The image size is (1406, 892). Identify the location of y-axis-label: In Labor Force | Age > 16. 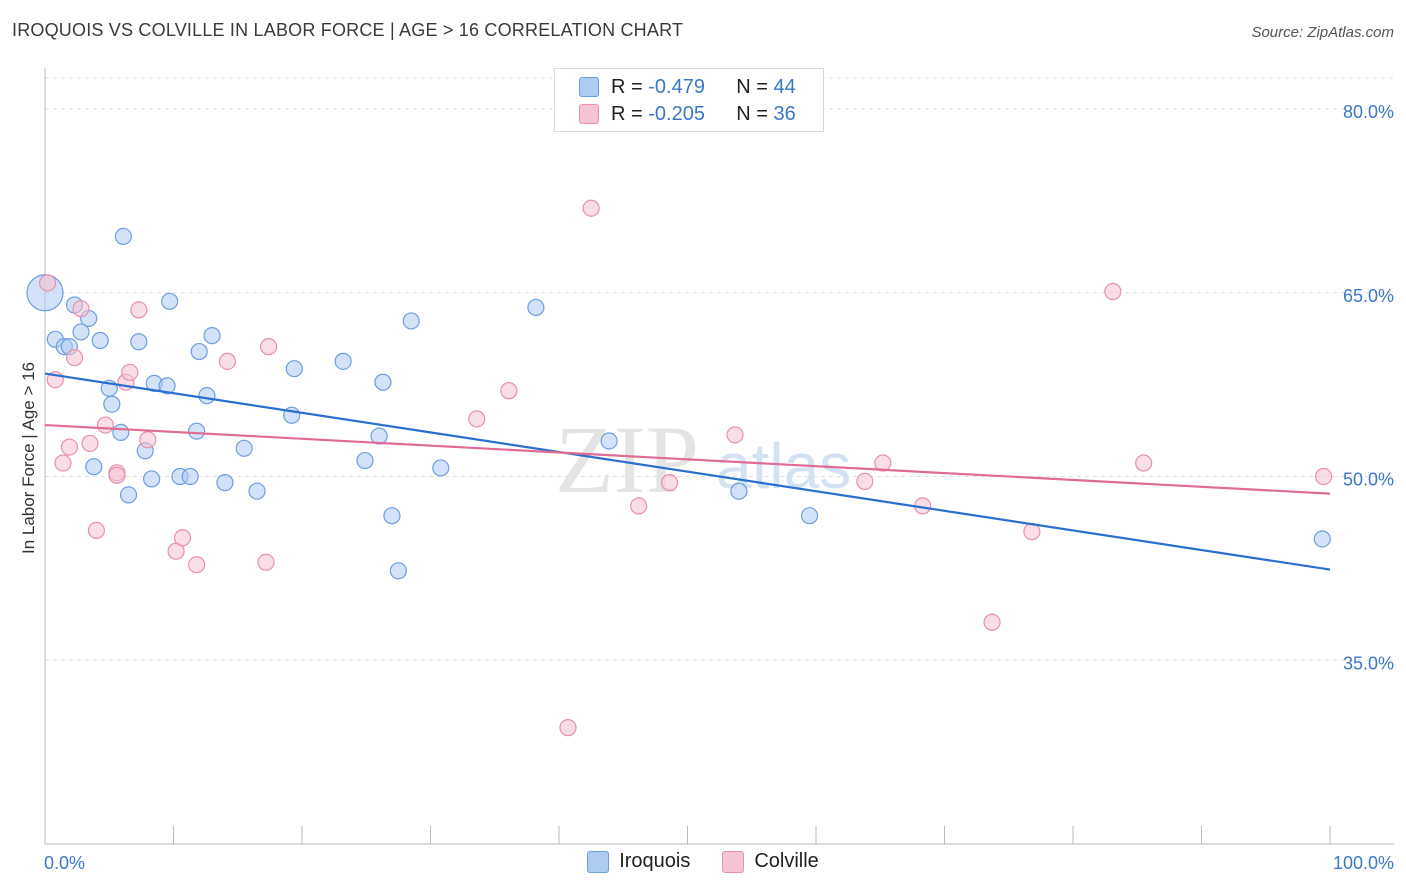
(28, 458).